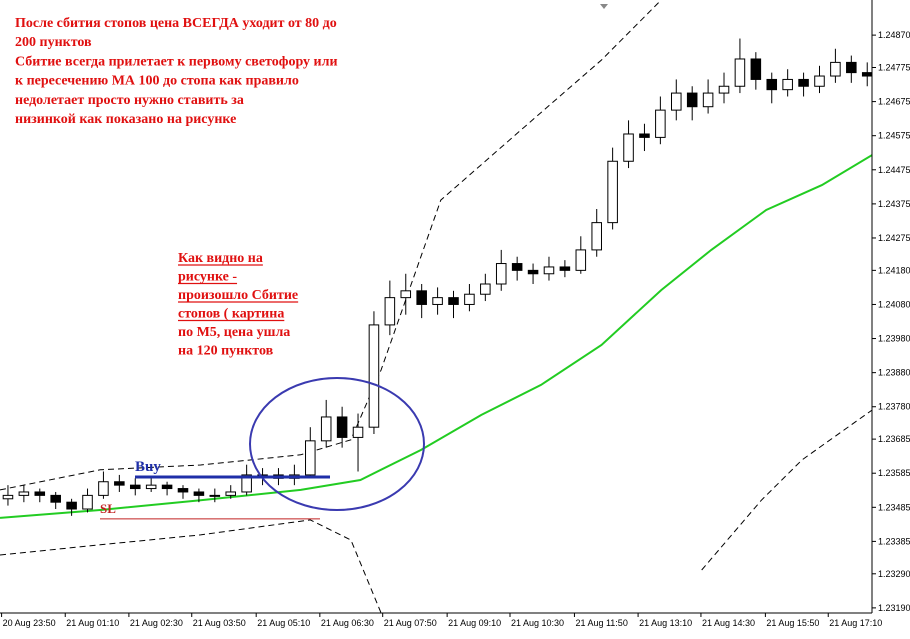 The width and height of the screenshot is (910, 639). I want to click on y-tick-label: 1.23485, so click(894, 507).